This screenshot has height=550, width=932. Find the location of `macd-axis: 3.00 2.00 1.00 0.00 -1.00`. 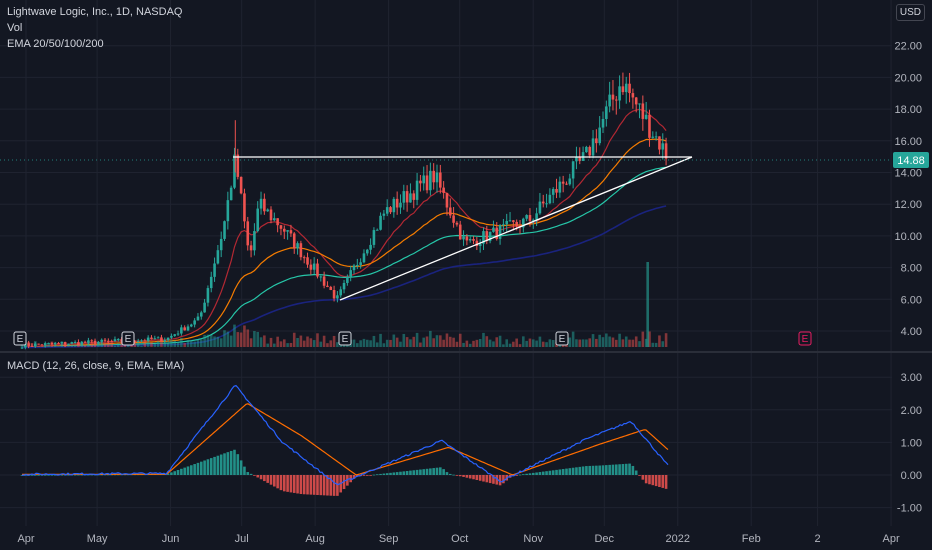

macd-axis: 3.00 2.00 1.00 0.00 -1.00 is located at coordinates (909, 443).